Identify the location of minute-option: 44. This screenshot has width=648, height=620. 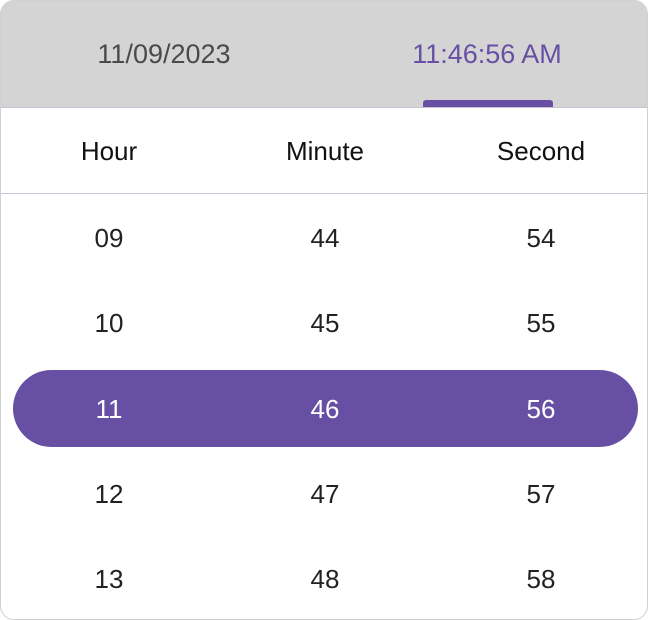
(325, 238).